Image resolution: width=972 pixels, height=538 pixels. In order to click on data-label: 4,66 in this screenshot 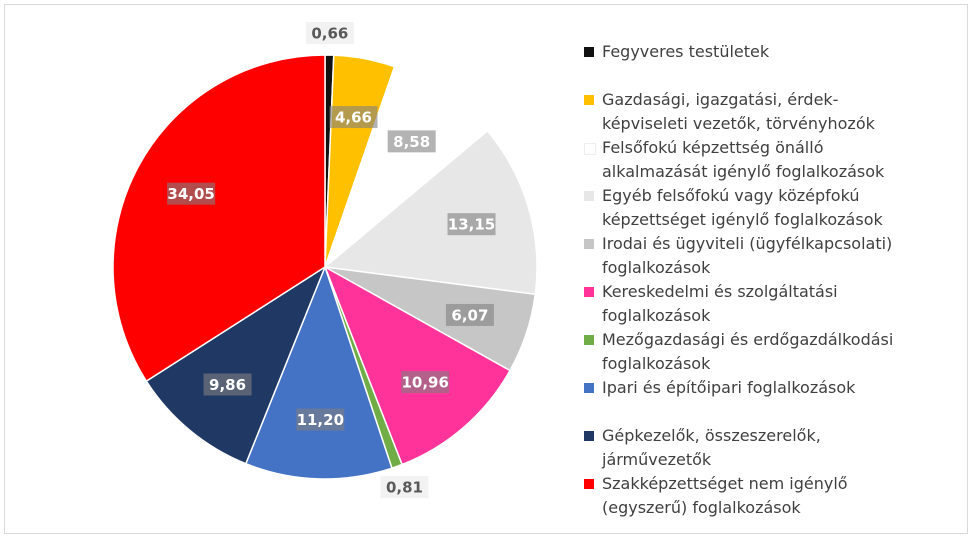, I will do `click(353, 118)`.